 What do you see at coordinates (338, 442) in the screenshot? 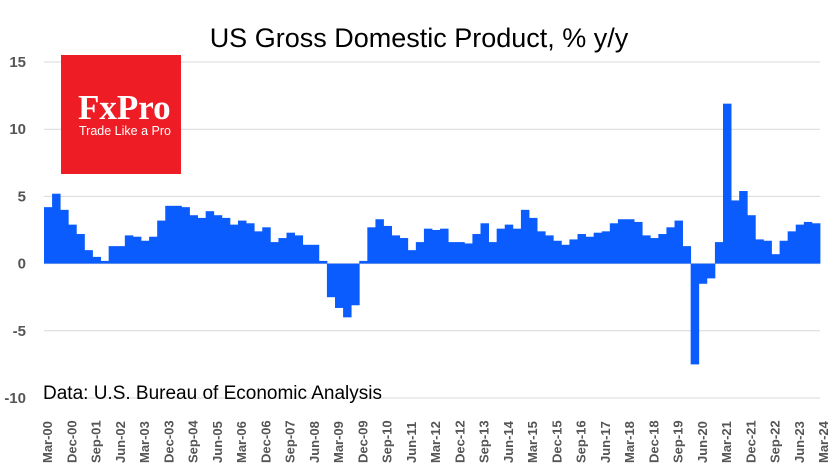
I see `x-tick-label: Mar-09` at bounding box center [338, 442].